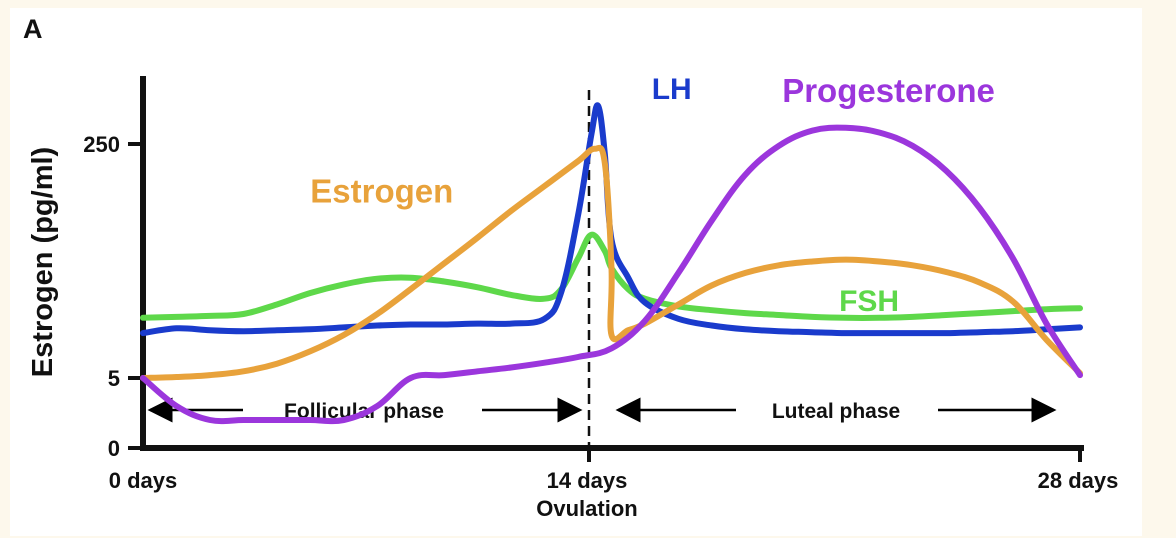 This screenshot has width=1176, height=538. I want to click on fsh-series-line, so click(611, 276).